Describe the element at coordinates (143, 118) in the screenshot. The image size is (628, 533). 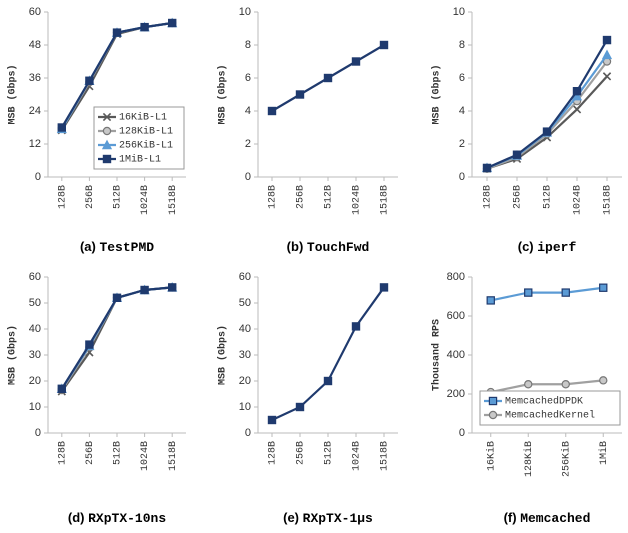
I see `legend-label: 16KiB-L1` at that location.